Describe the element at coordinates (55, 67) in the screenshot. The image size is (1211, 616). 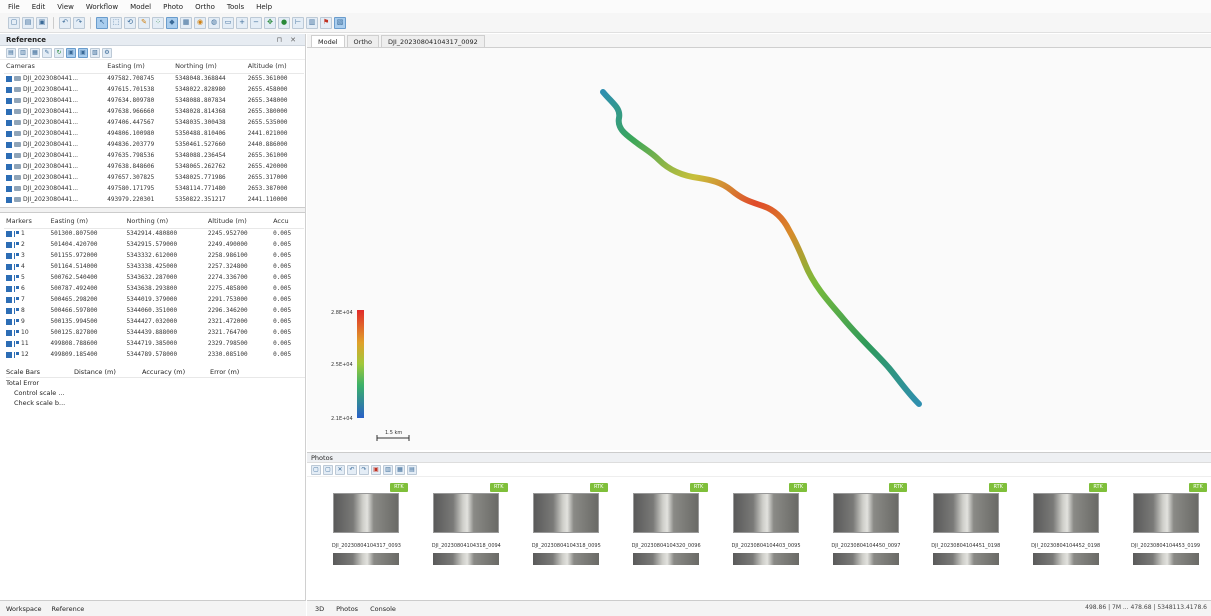
I see `camera-col-header: Cameras` at that location.